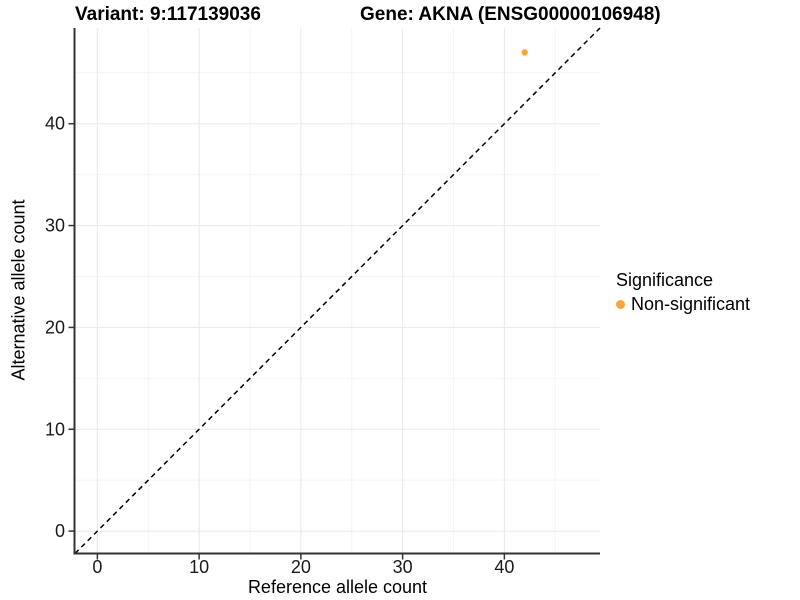 The image size is (800, 600). I want to click on x-axis-title: Reference allele count, so click(337, 587).